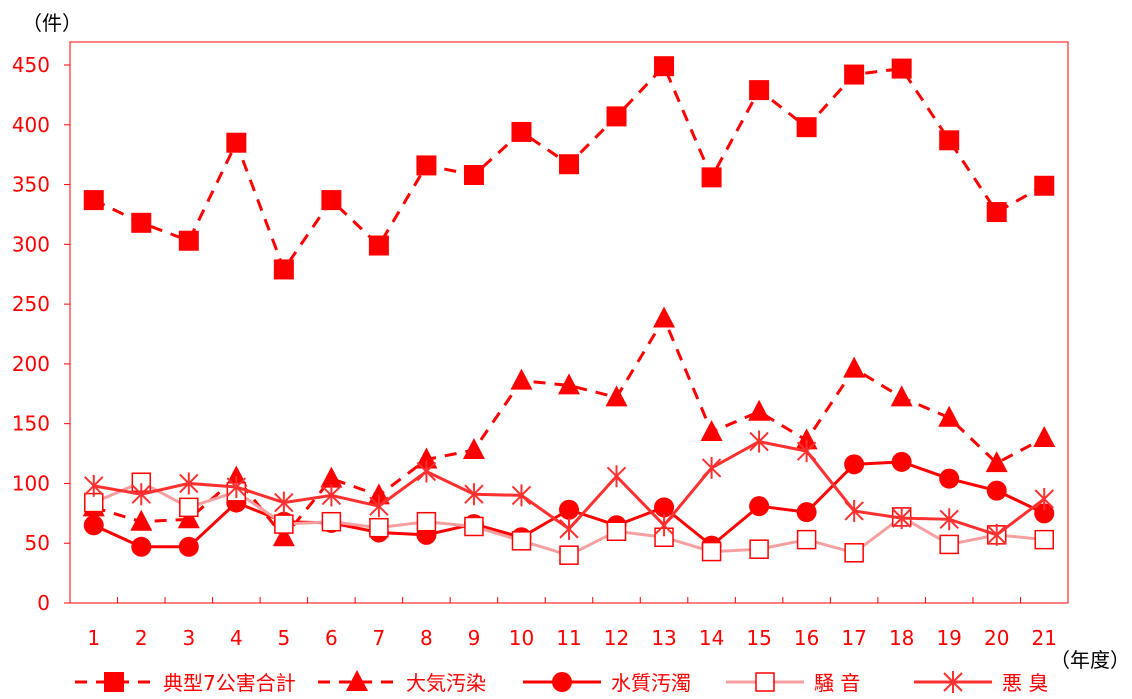 The width and height of the screenshot is (1132, 699). Describe the element at coordinates (901, 638) in the screenshot. I see `x-tick-label: 18` at that location.